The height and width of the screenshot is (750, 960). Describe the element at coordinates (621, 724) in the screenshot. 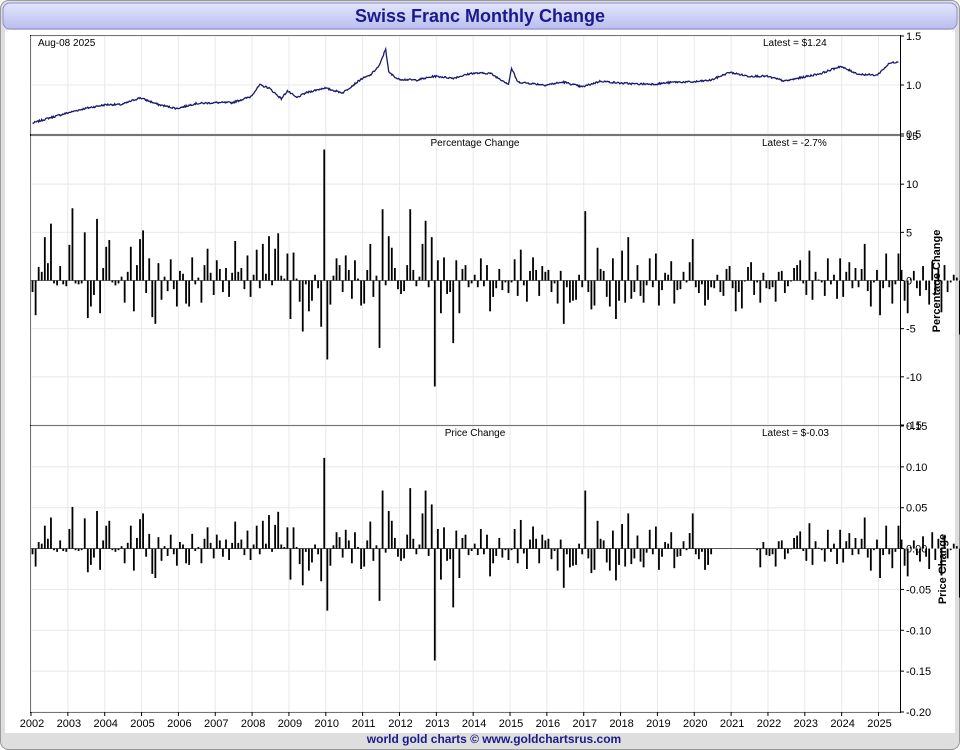

I see `x-tick-label: 2018` at that location.